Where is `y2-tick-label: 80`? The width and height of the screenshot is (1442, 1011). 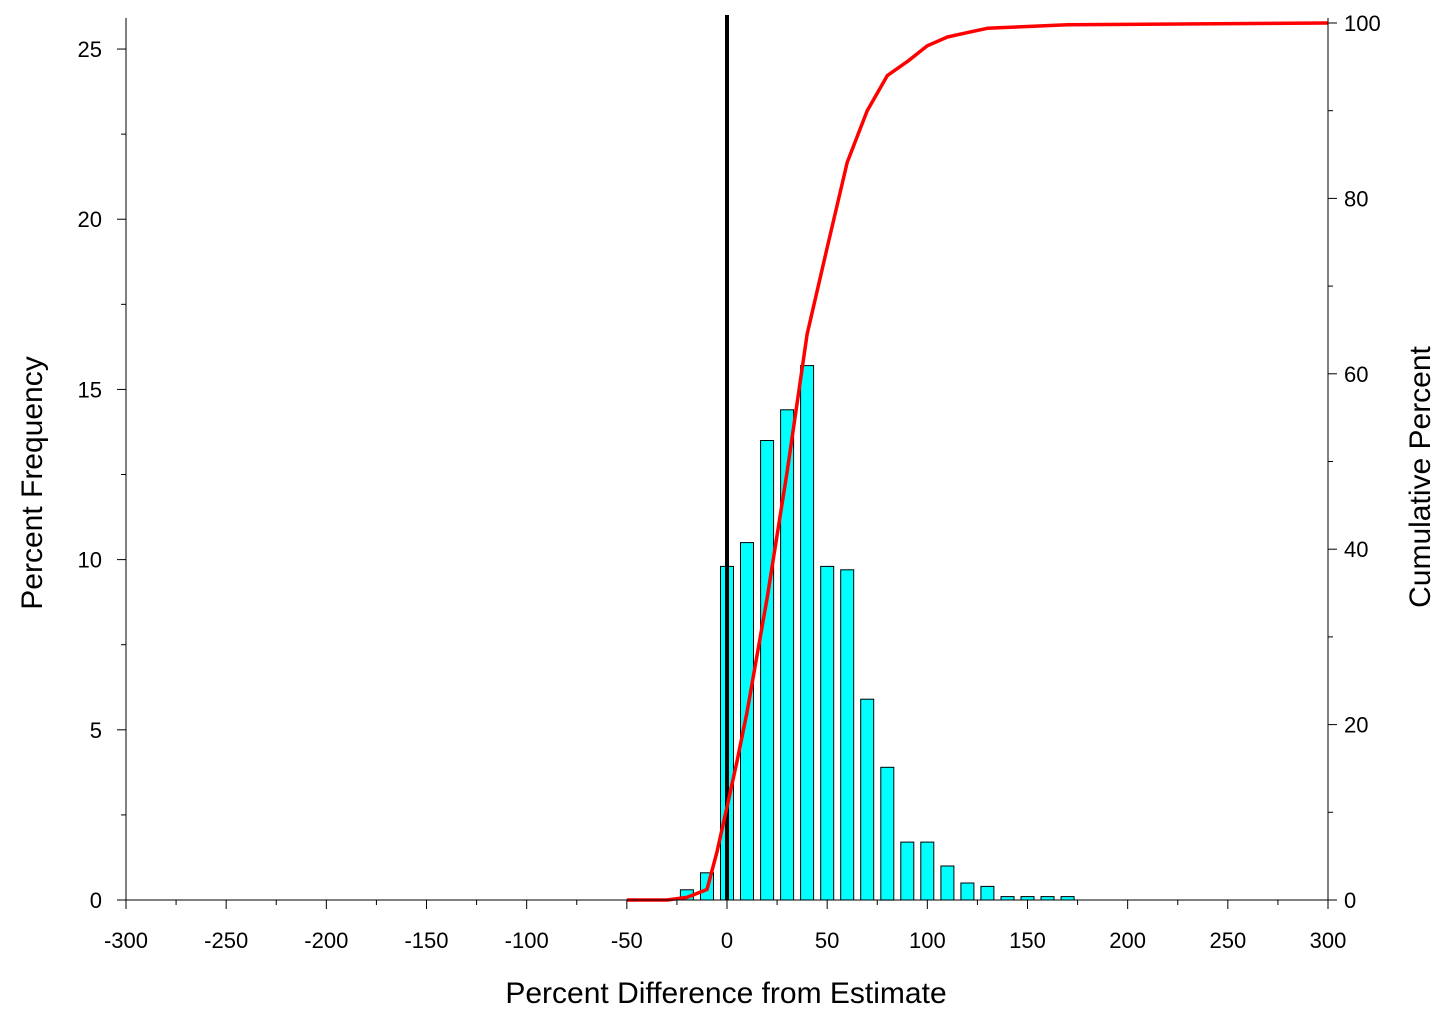
y2-tick-label: 80 is located at coordinates (1356, 198).